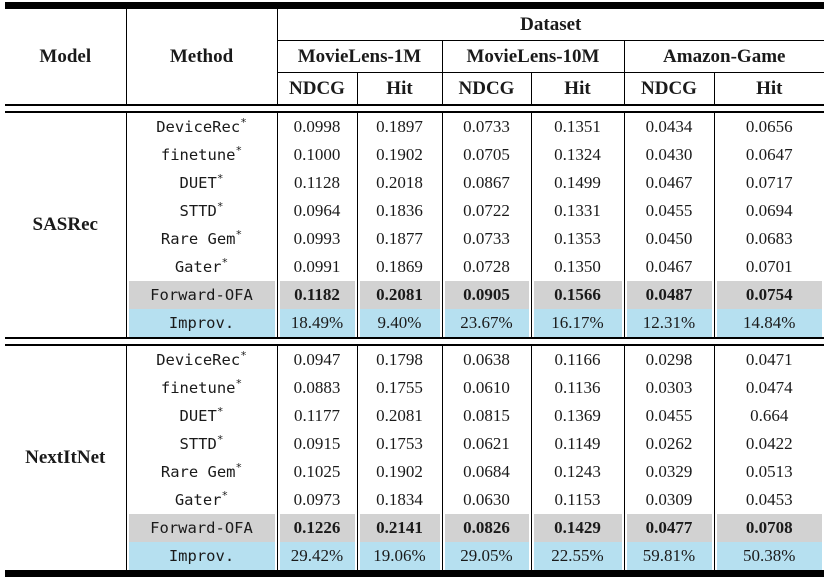  I want to click on value-cell: 0.1331, so click(578, 211).